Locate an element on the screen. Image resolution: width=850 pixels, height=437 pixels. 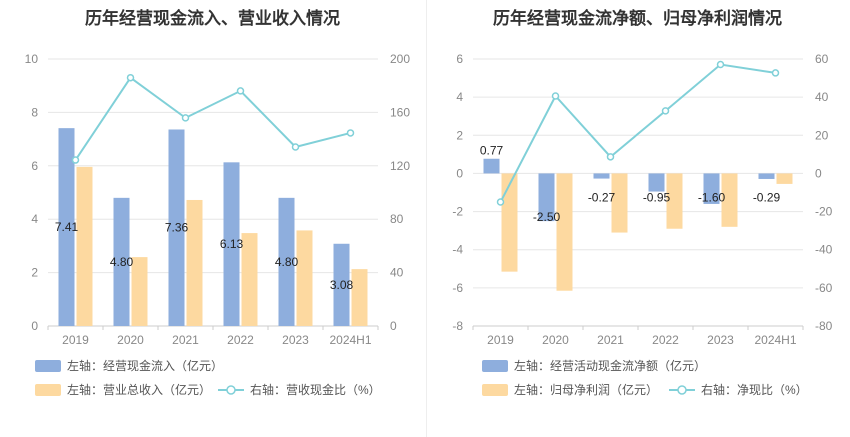
legend-label: 右轴：营收现金比（%） is located at coordinates (315, 389).